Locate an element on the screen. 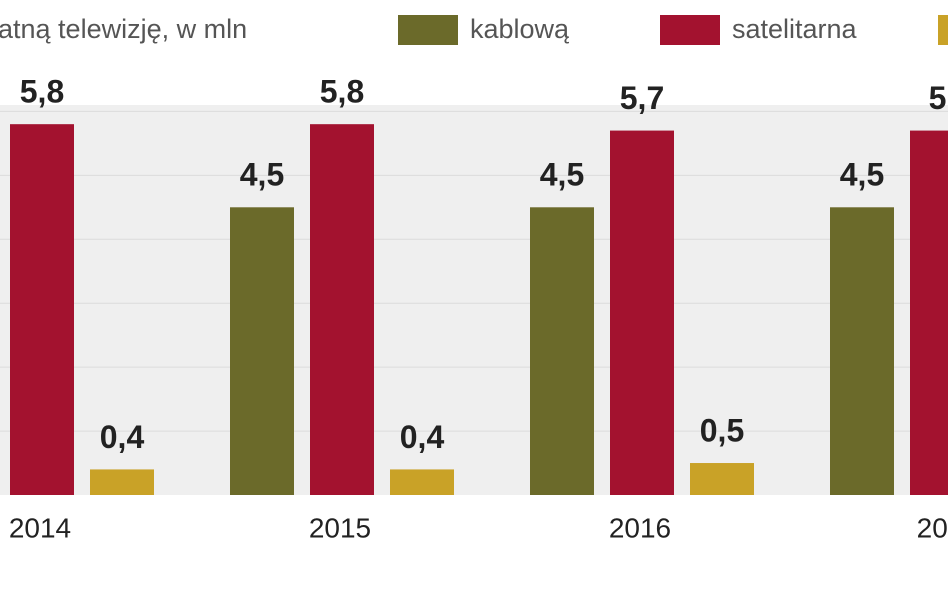 This screenshot has height=593, width=948. x-tick-label: 2016 is located at coordinates (640, 527).